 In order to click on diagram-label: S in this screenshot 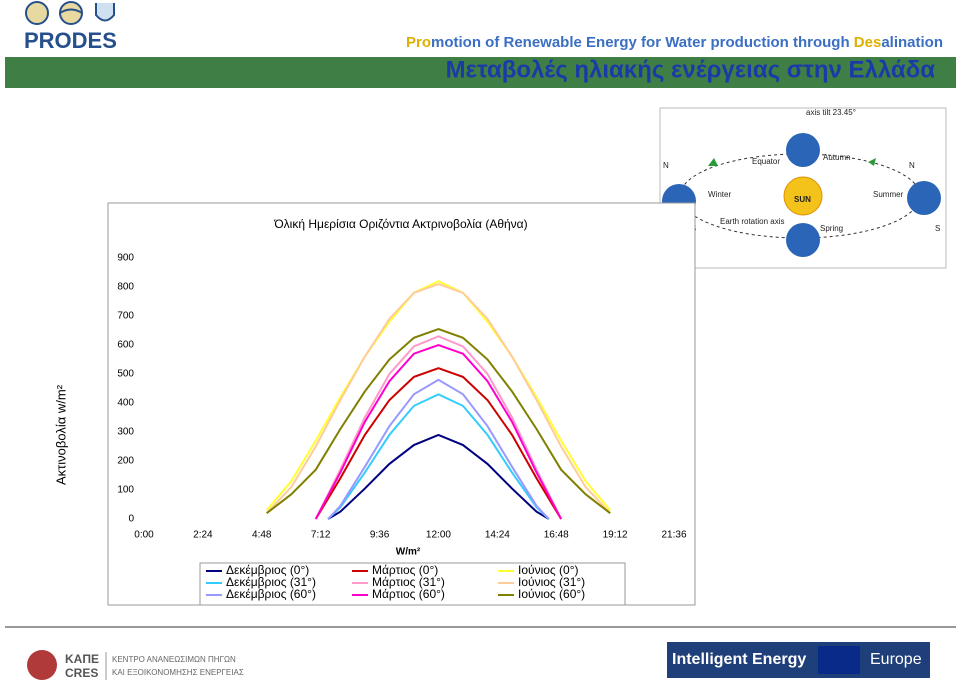, I will do `click(937, 228)`.